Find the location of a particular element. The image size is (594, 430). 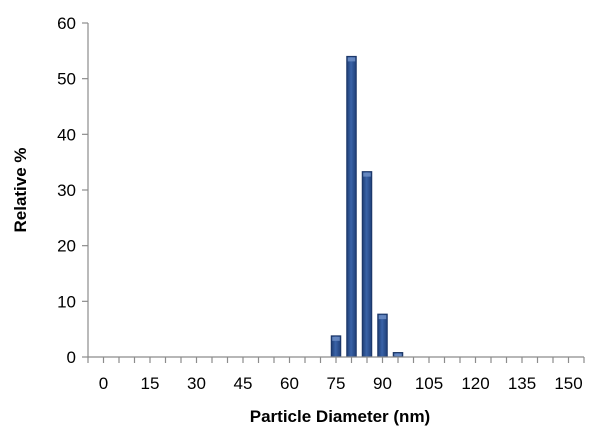

x-tick-label: 105 is located at coordinates (429, 383).